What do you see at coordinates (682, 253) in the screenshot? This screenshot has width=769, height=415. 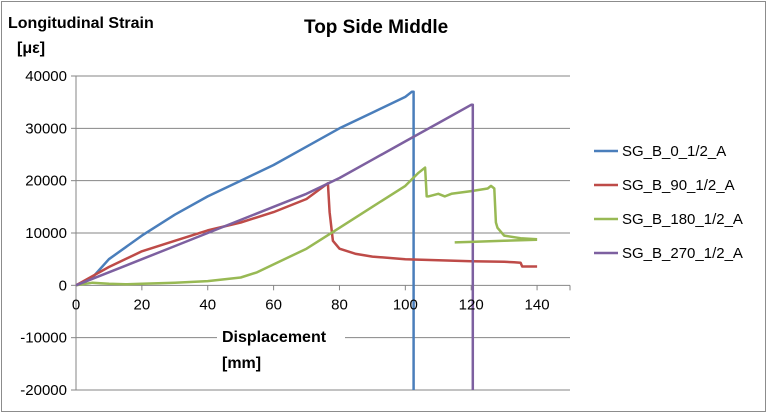 I see `legend-label: SG_B_270_1/2_A` at bounding box center [682, 253].